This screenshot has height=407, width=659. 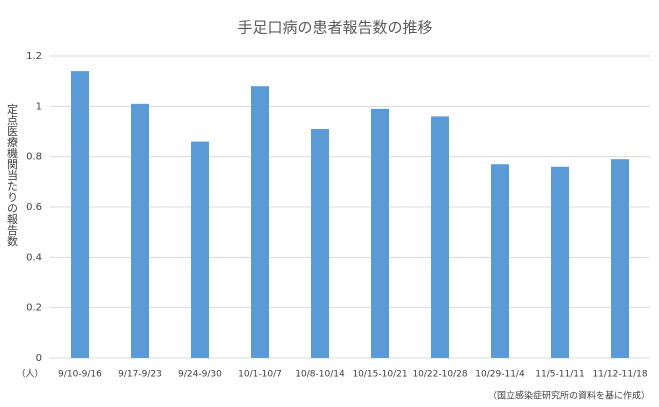 What do you see at coordinates (619, 375) in the screenshot?
I see `x-tick-label: 11/12-11/18` at bounding box center [619, 375].